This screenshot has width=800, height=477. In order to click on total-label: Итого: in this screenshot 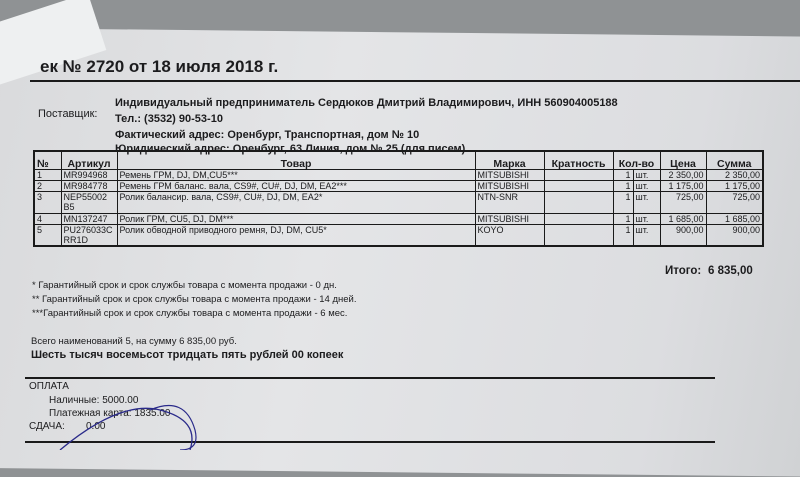, I will do `click(683, 271)`.